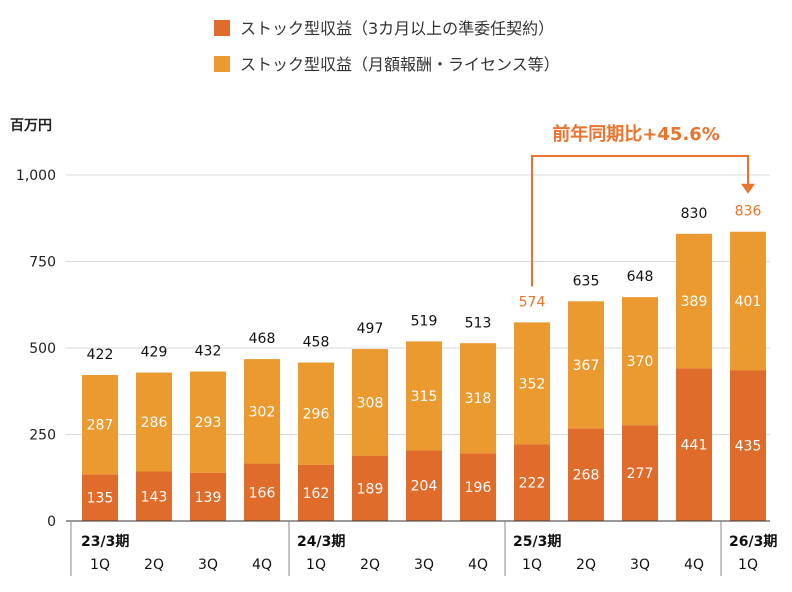 The height and width of the screenshot is (592, 792). Describe the element at coordinates (105, 542) in the screenshot. I see `period-label: 23/3期` at that location.